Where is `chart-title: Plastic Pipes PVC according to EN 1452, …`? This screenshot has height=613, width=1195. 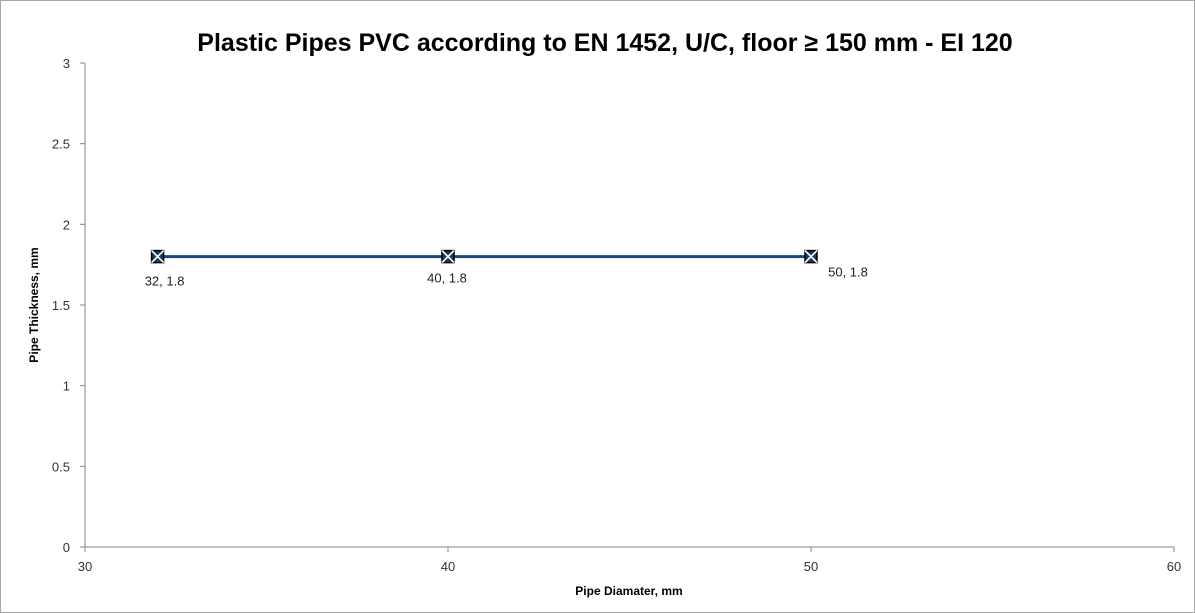
chart-title: Plastic Pipes PVC according to EN 1452, … is located at coordinates (604, 43).